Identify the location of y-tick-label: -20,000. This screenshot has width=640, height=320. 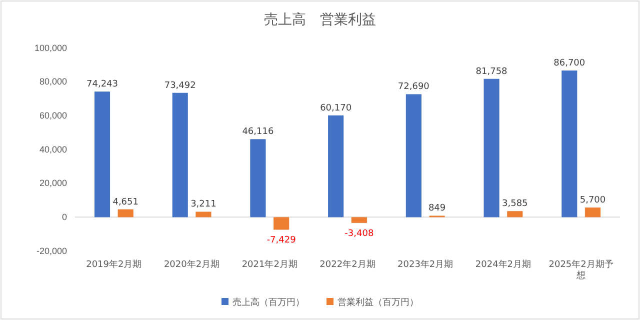
(51, 251).